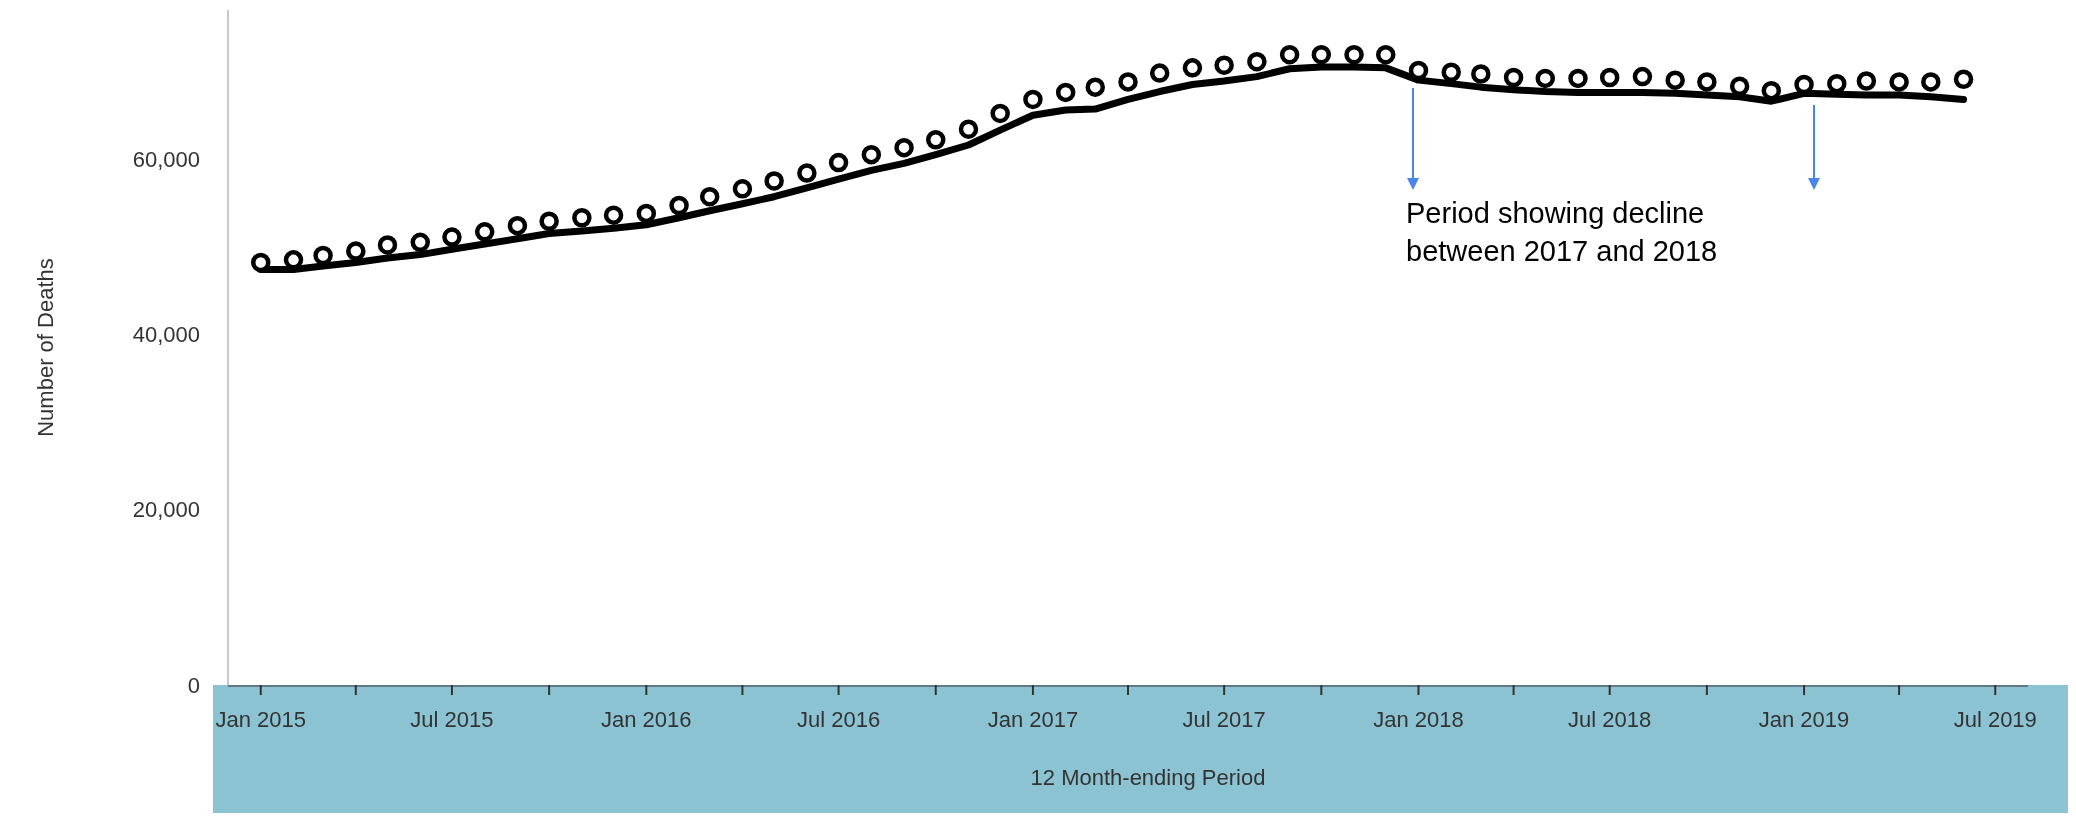  Describe the element at coordinates (1804, 719) in the screenshot. I see `x-tick-label: Jan 2019` at that location.